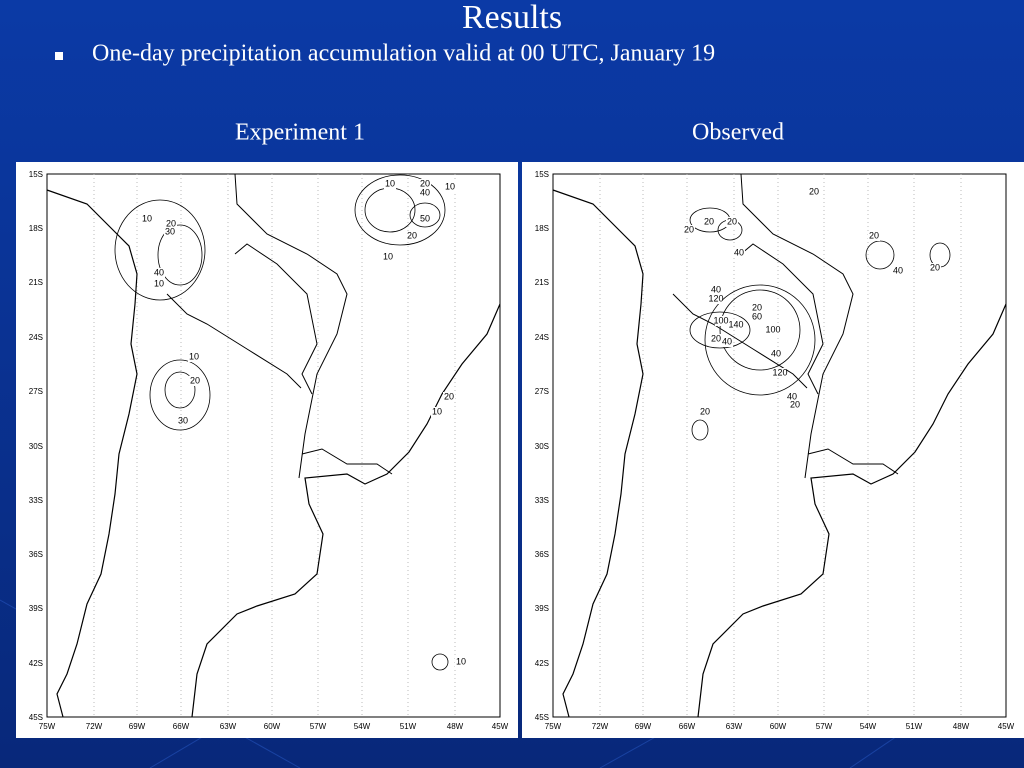 This screenshot has width=1024, height=768. I want to click on contour-label: 30, so click(170, 231).